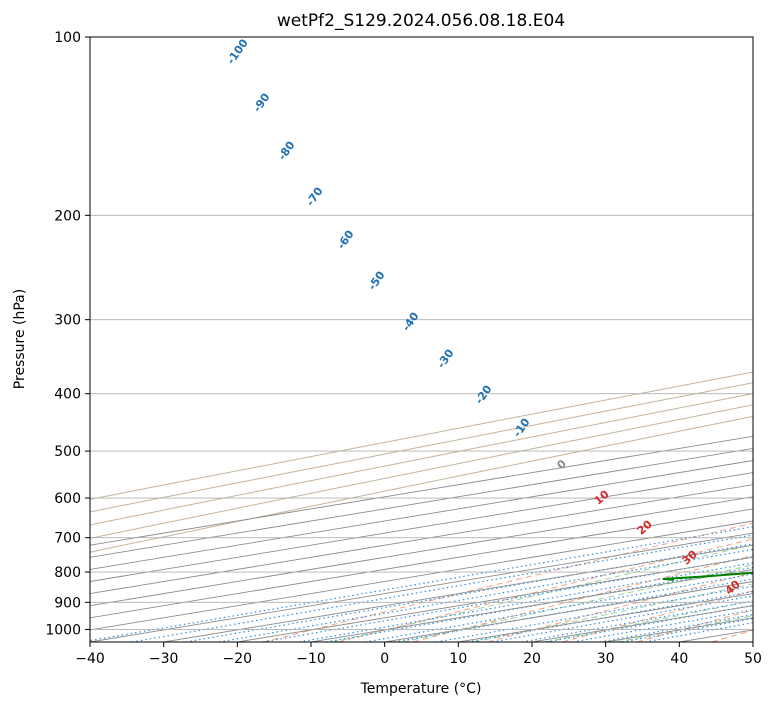  What do you see at coordinates (67, 603) in the screenshot?
I see `y-tick-label: 900` at bounding box center [67, 603].